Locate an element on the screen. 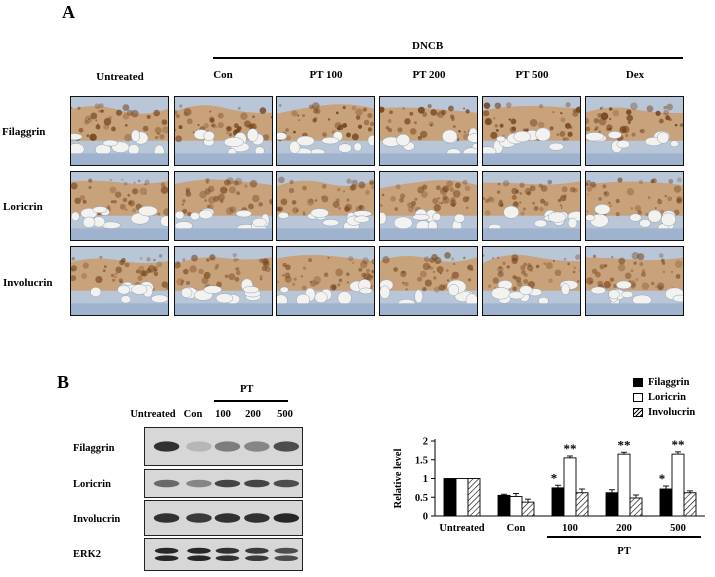 This screenshot has width=715, height=577. micrograph-filaggrin-untreated is located at coordinates (119, 131).